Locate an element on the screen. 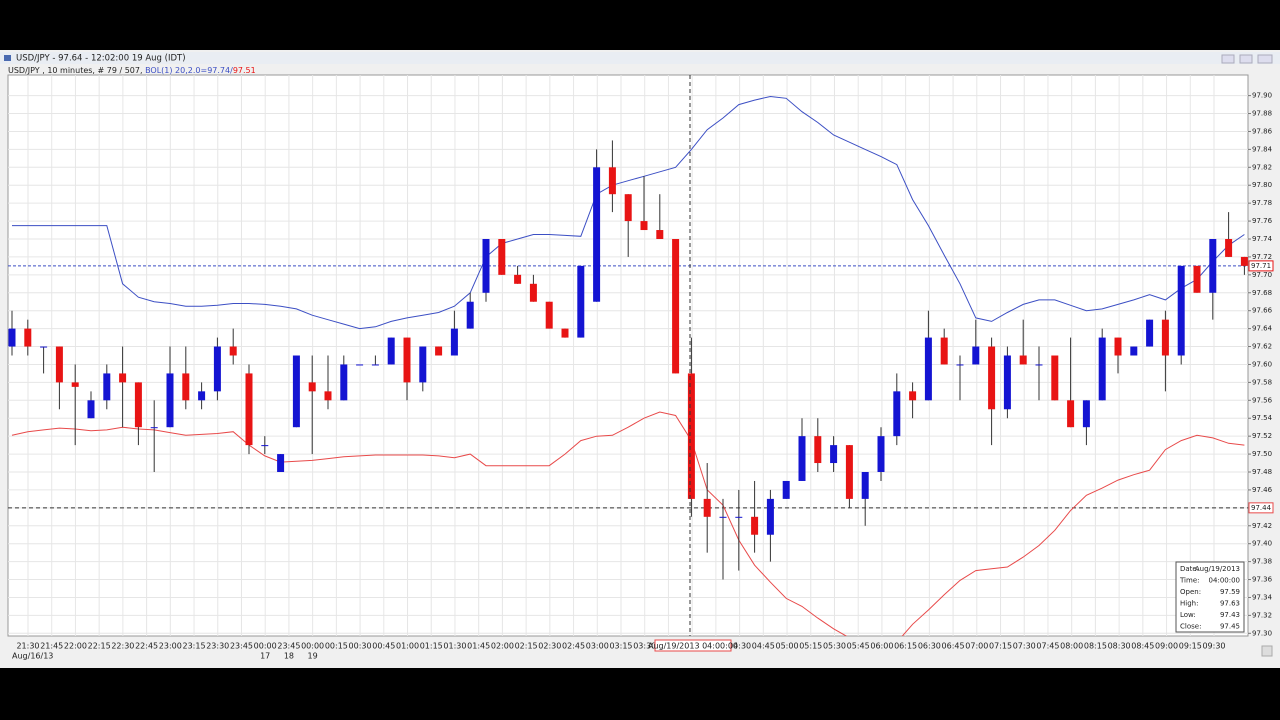  tooltip-key: Open: is located at coordinates (1190, 592).